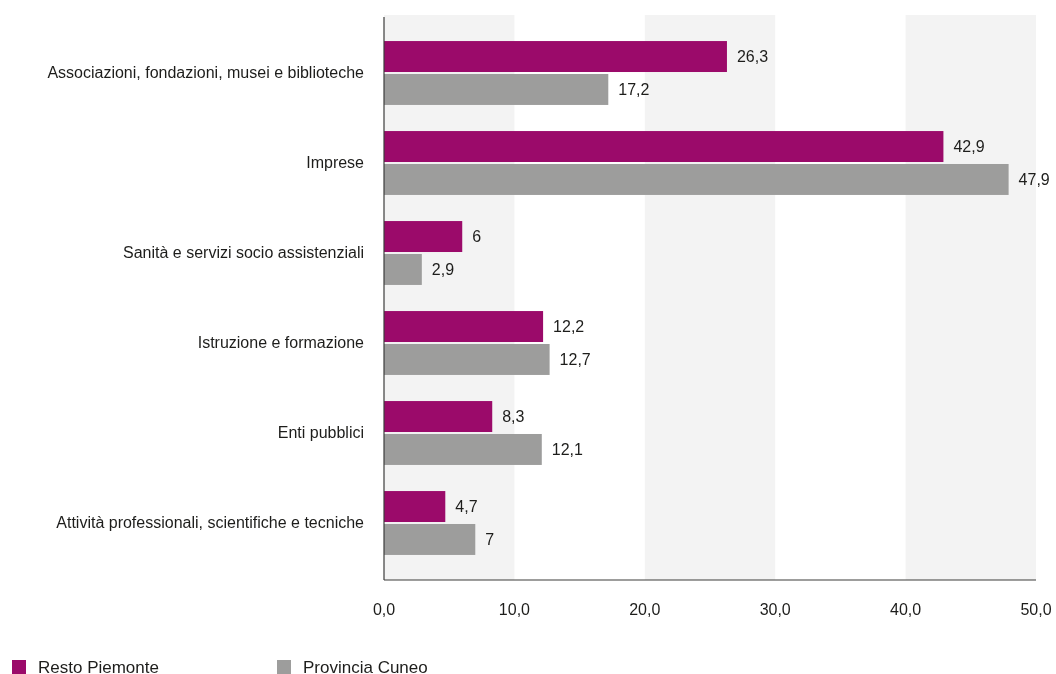 Image resolution: width=1056 pixels, height=674 pixels. I want to click on data-label: 12,2, so click(569, 327).